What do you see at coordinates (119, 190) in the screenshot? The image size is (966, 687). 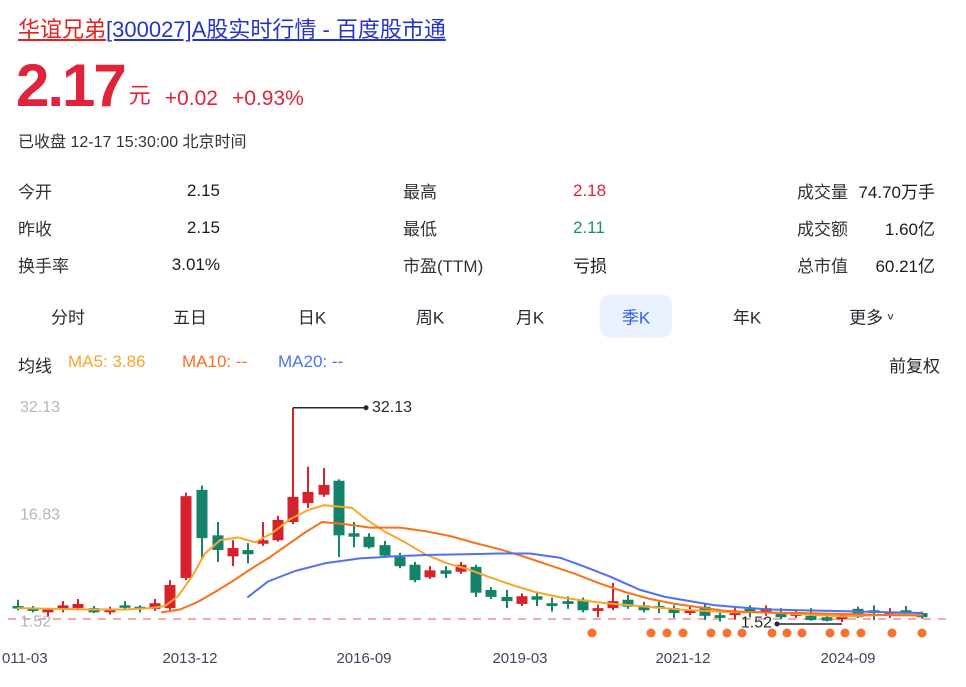 I see `stat-今开: 今开 2.15` at bounding box center [119, 190].